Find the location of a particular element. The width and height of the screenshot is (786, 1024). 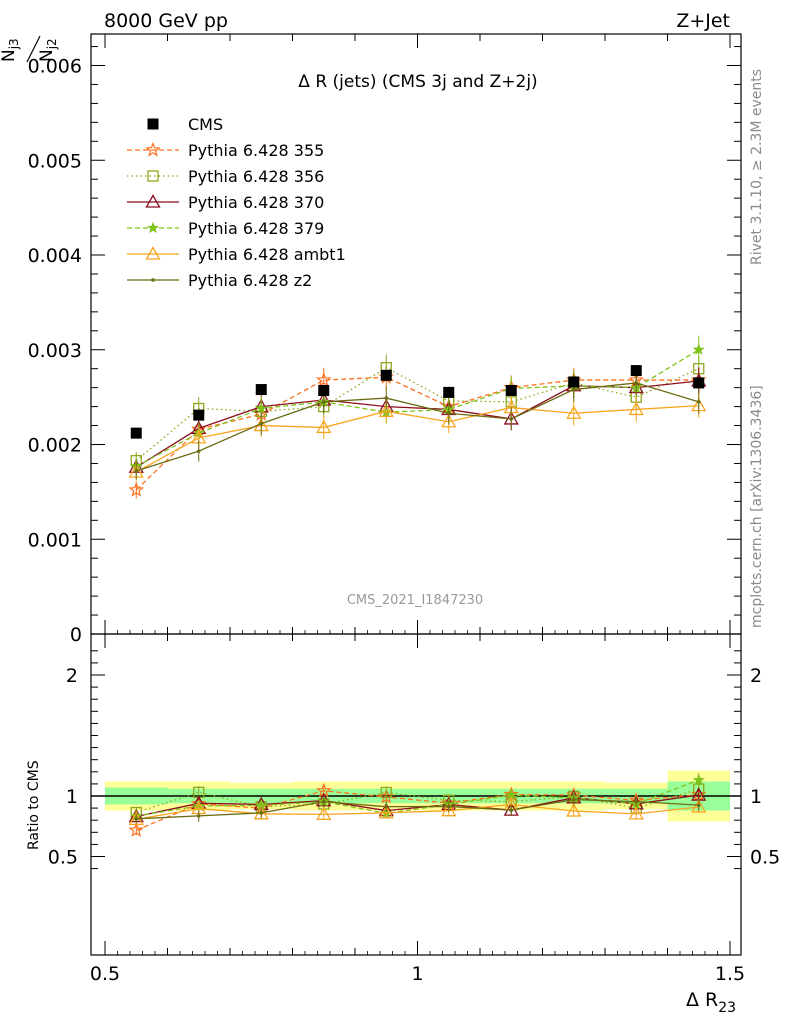

legend-item-2: Pythia 6.428 370 is located at coordinates (225, 202).